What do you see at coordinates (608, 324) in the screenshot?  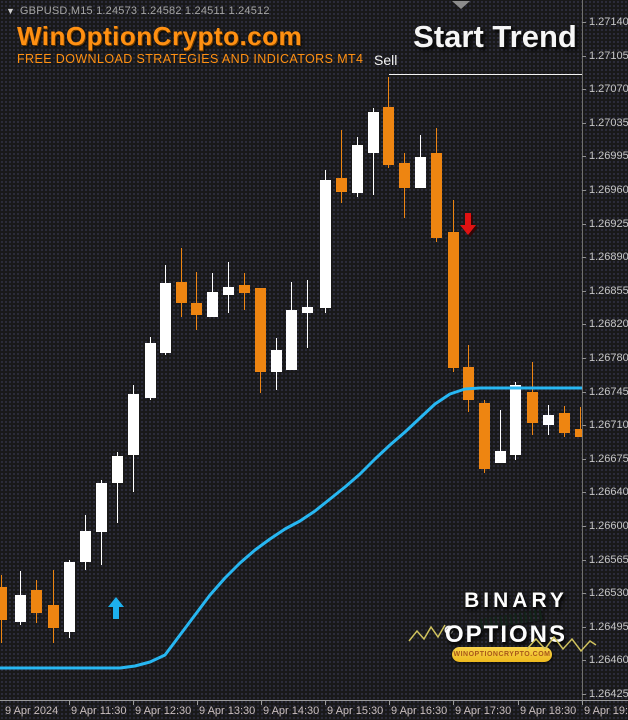 I see `price-label: 1.26820` at bounding box center [608, 324].